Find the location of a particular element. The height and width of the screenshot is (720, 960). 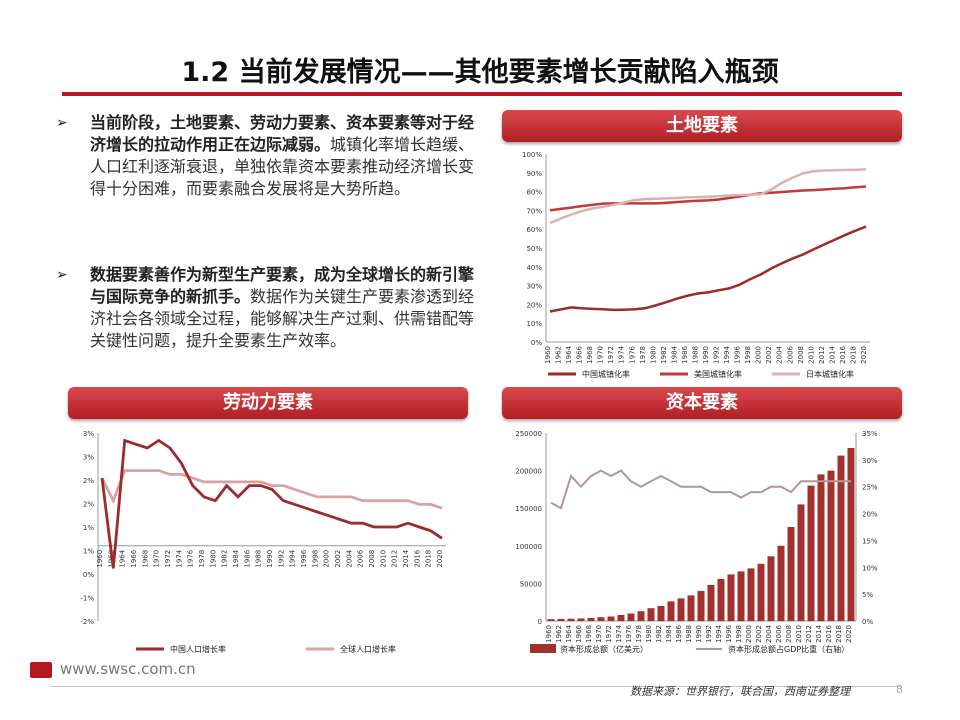

y-tick-label-right: 15% is located at coordinates (870, 541).